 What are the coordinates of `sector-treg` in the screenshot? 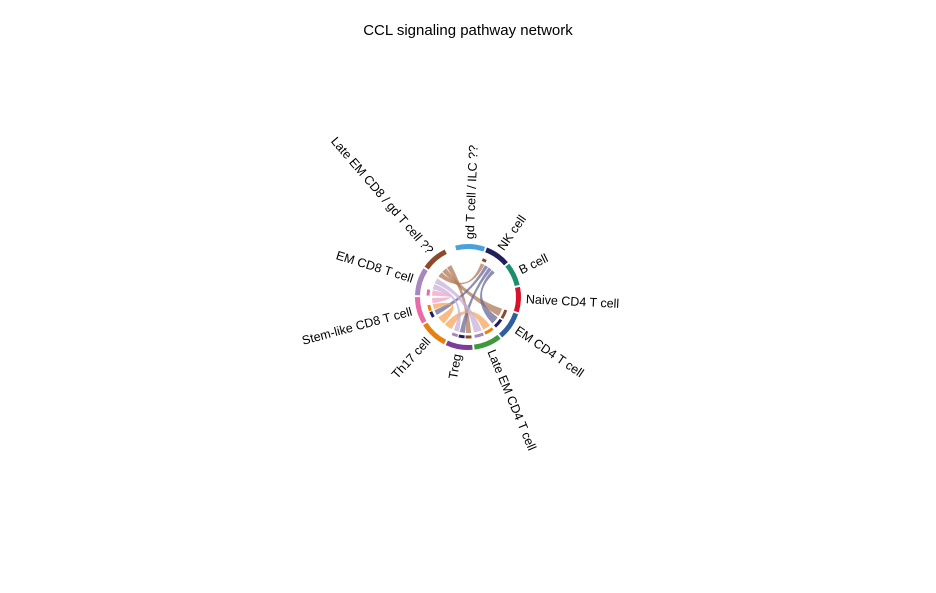 It's located at (459, 345).